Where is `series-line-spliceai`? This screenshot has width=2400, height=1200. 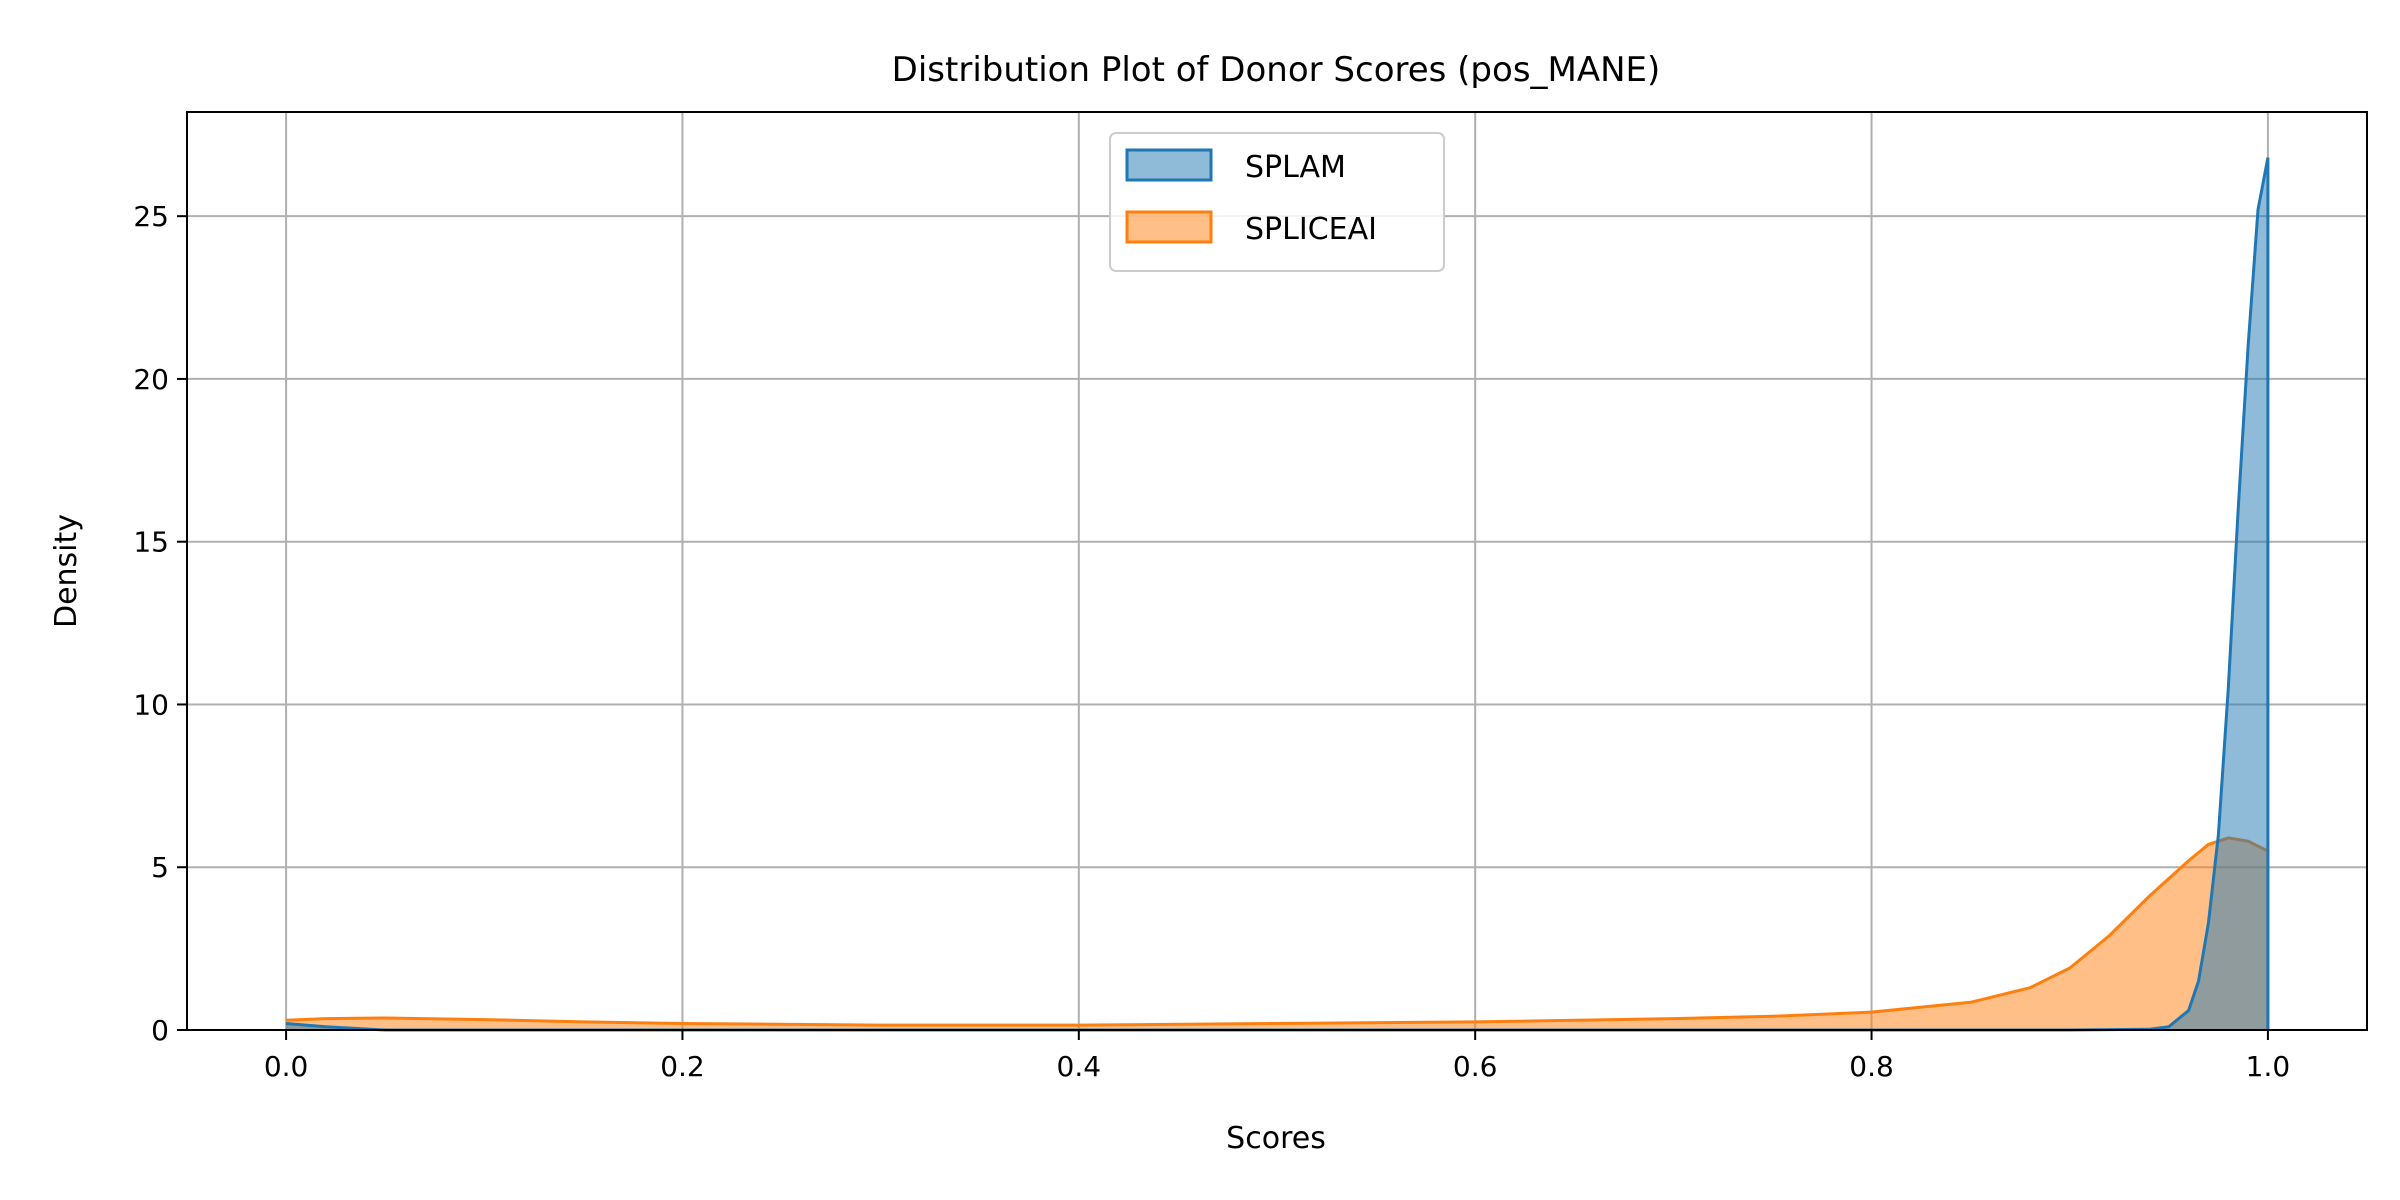
series-line-spliceai is located at coordinates (1278, 933).